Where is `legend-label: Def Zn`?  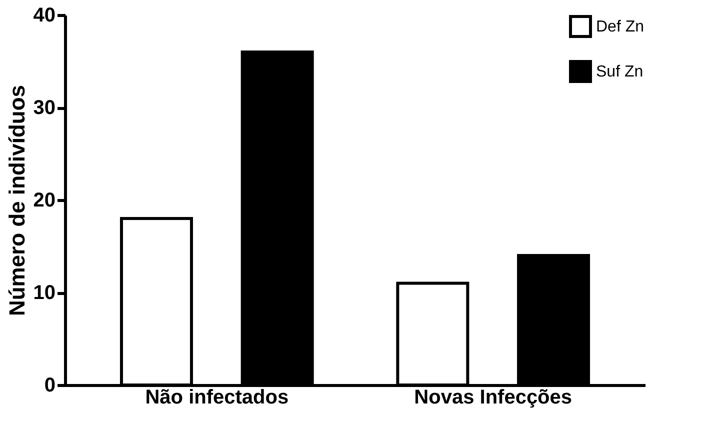 legend-label: Def Zn is located at coordinates (620, 27).